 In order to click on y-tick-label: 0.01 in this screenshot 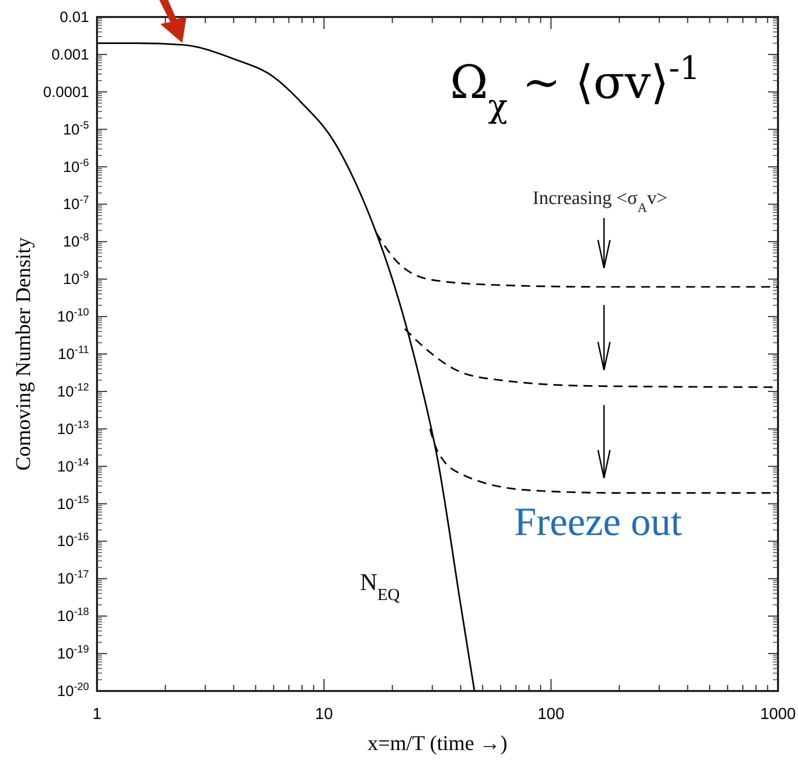, I will do `click(74, 17)`.